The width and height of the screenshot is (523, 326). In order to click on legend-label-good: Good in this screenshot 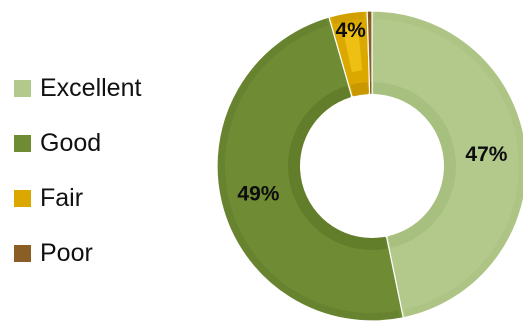, I will do `click(71, 143)`.